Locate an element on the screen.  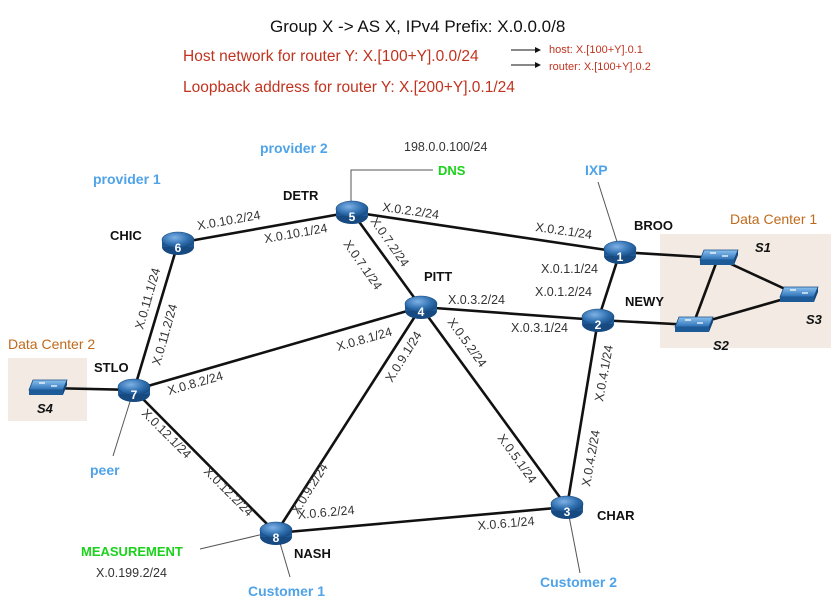
diagram-title: Group X -> AS X, IPv4 Prefix: X.0.0.0/8 is located at coordinates (417, 26).